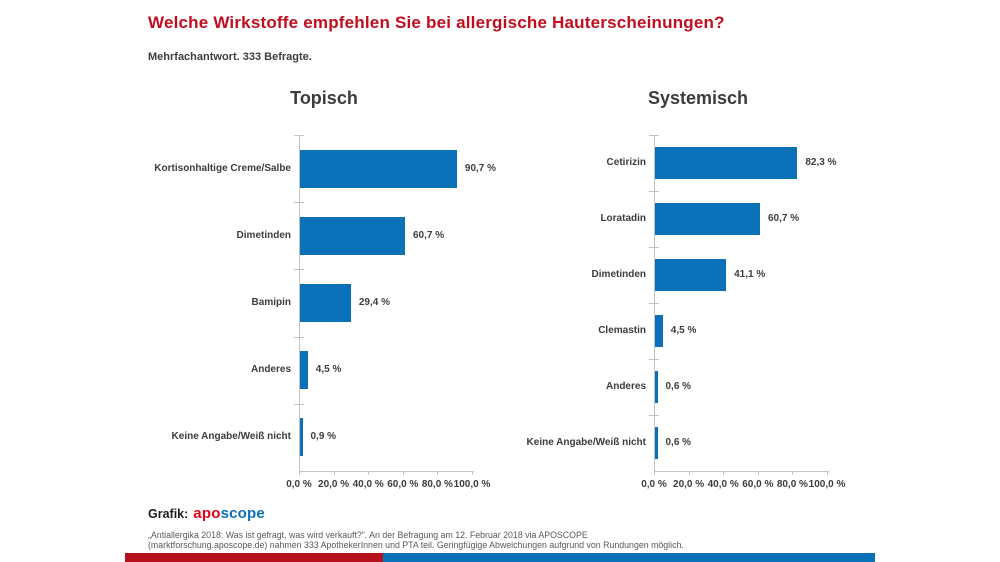 The image size is (1000, 562). I want to click on bottom-bar-red-segment, so click(254, 557).